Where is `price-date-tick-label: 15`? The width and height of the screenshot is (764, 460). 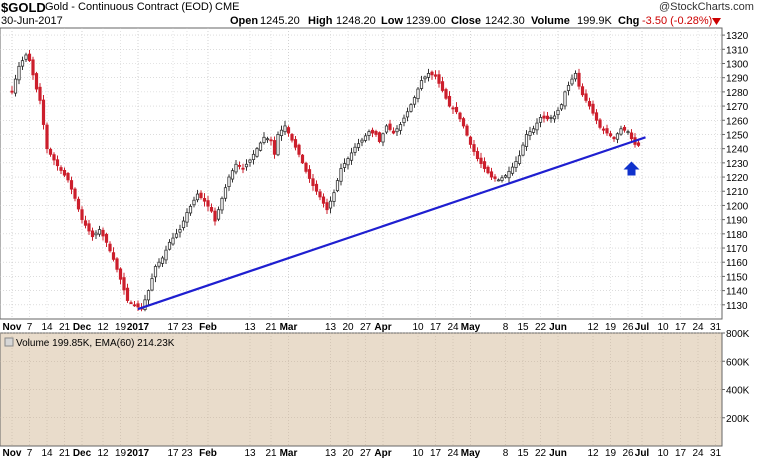
price-date-tick-label: 15 is located at coordinates (523, 327).